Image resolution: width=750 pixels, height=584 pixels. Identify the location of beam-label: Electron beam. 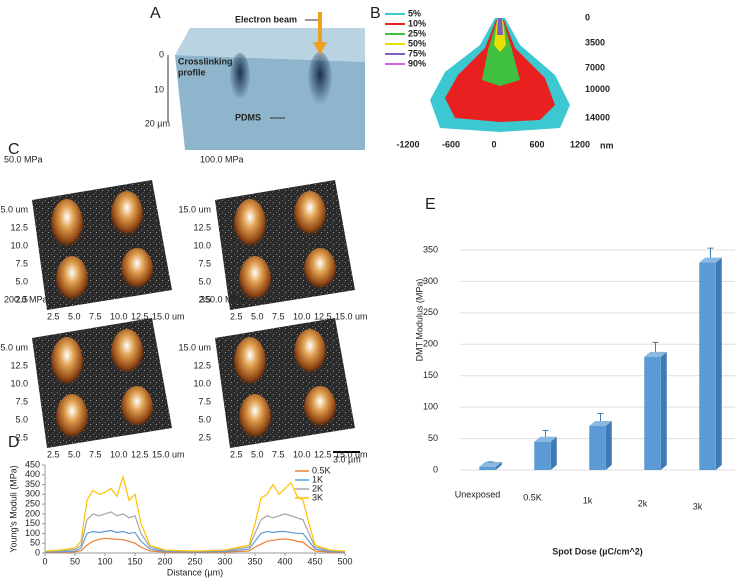
(266, 19).